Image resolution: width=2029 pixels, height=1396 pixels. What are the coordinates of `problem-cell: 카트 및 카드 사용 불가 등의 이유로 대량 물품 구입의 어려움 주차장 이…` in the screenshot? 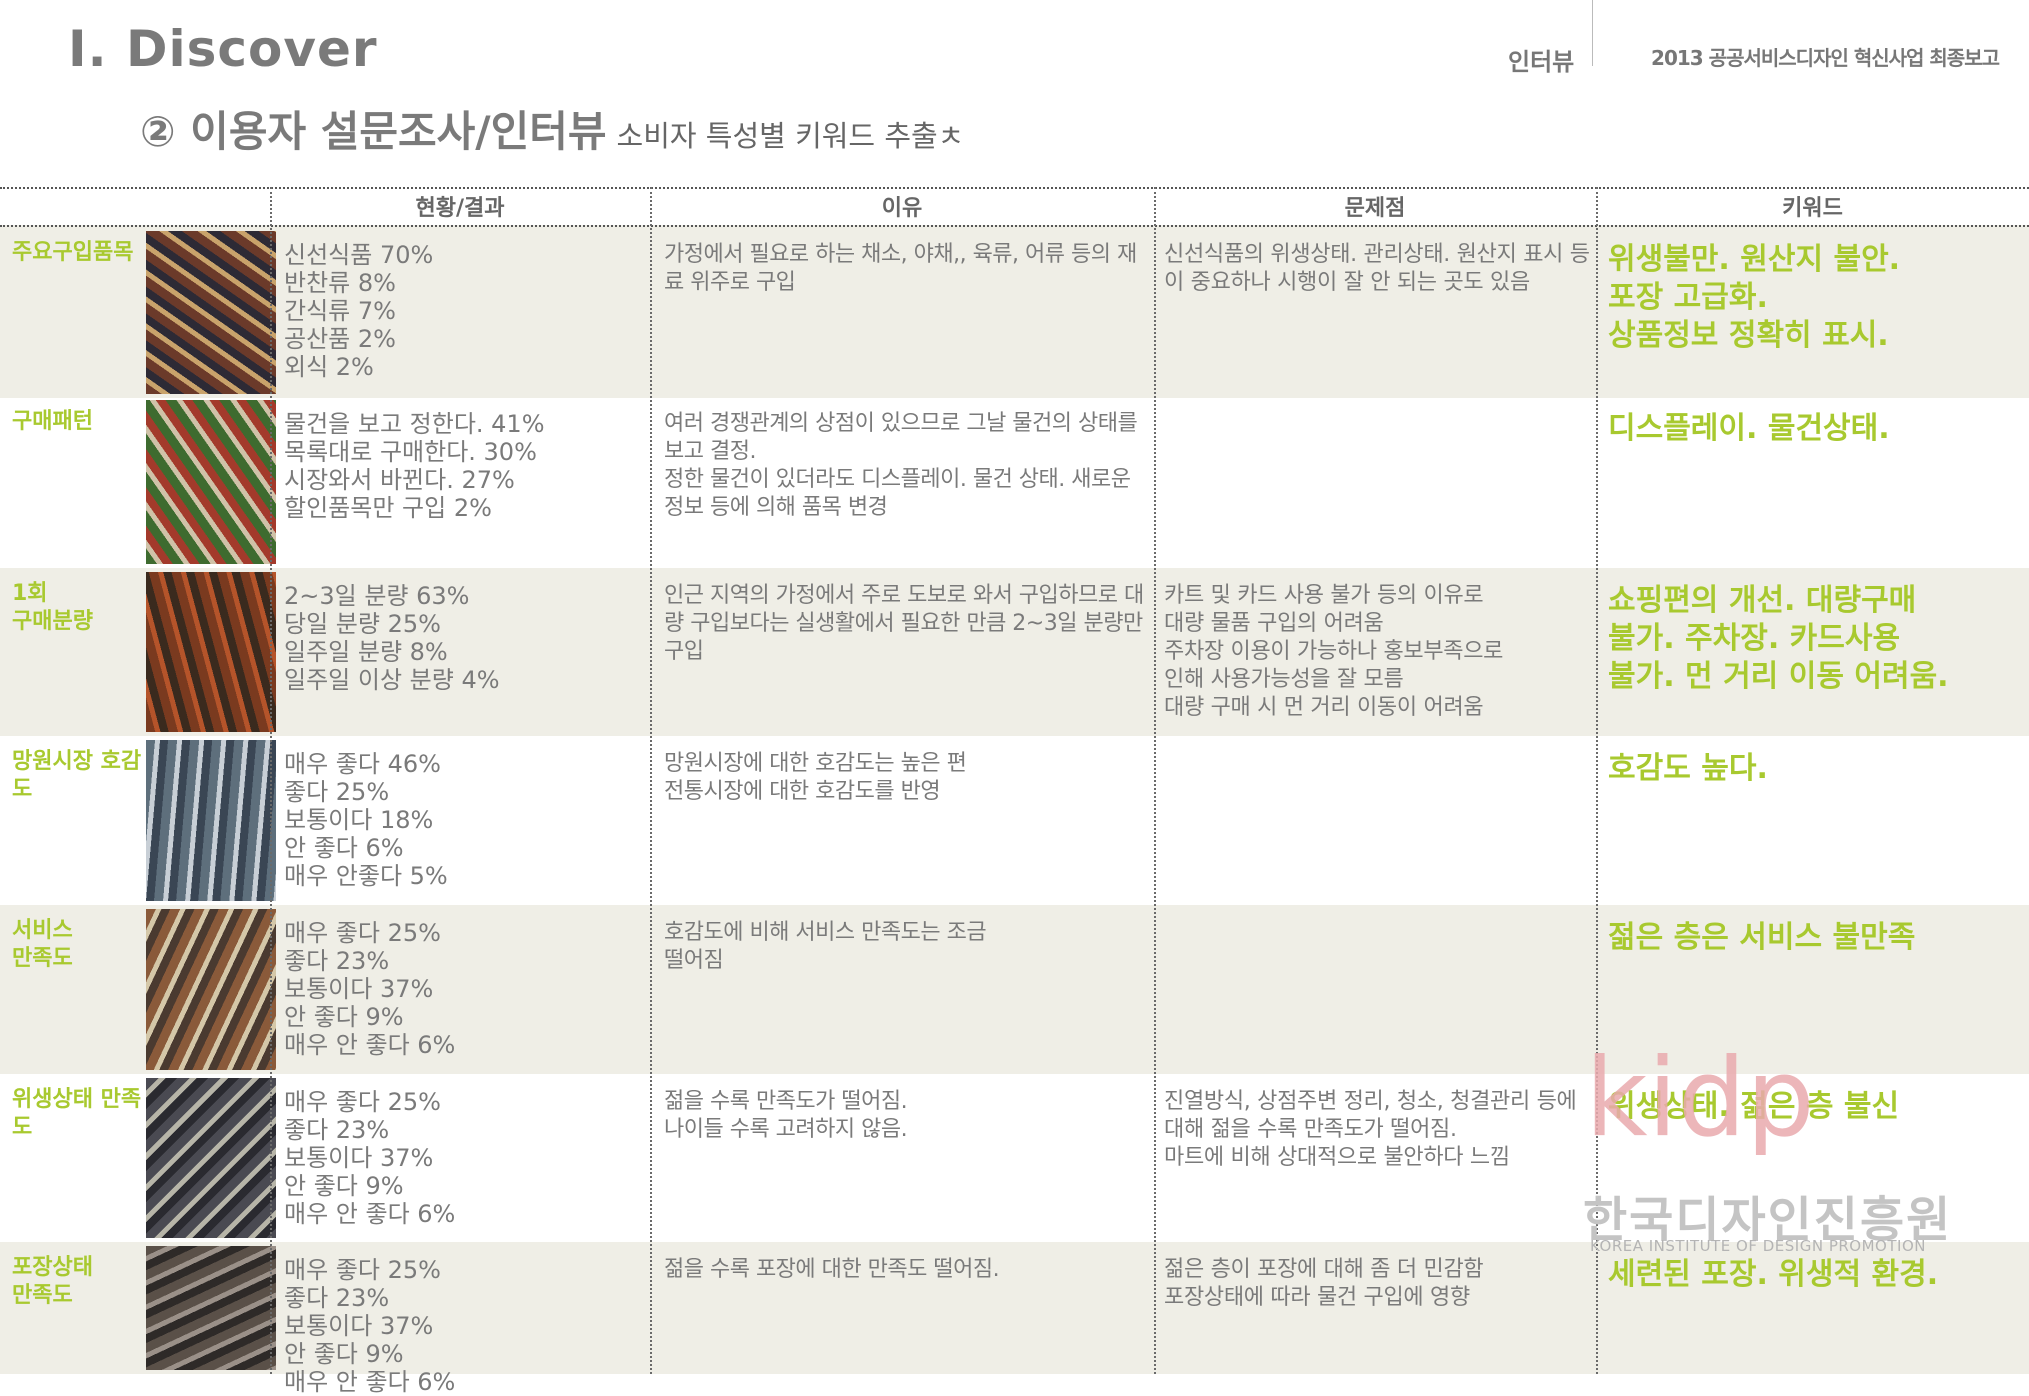 It's located at (1334, 651).